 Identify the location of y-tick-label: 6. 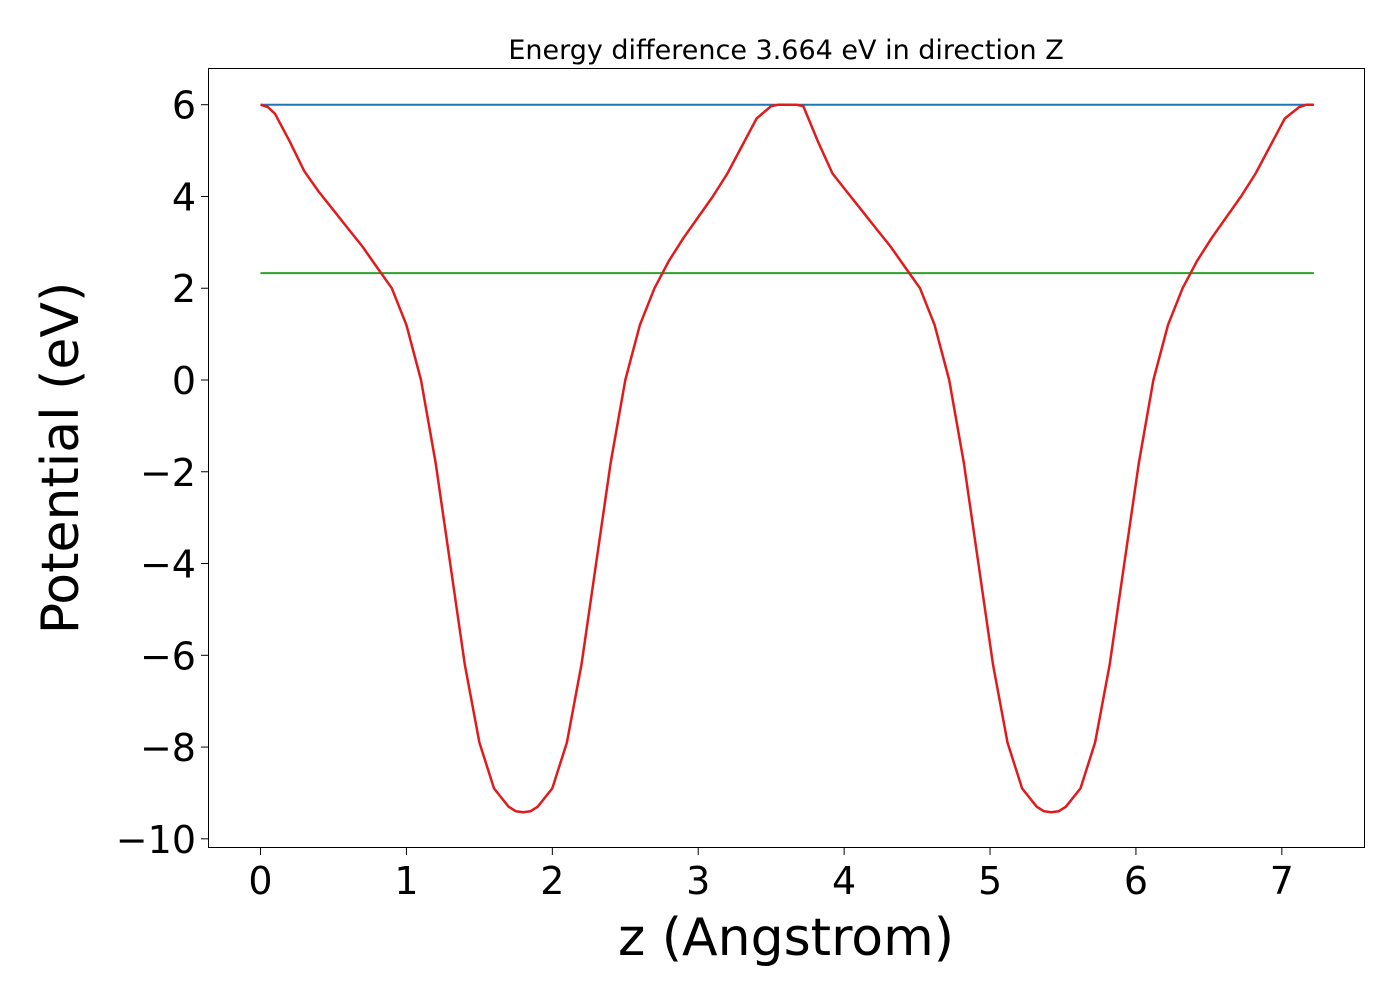
(184, 106).